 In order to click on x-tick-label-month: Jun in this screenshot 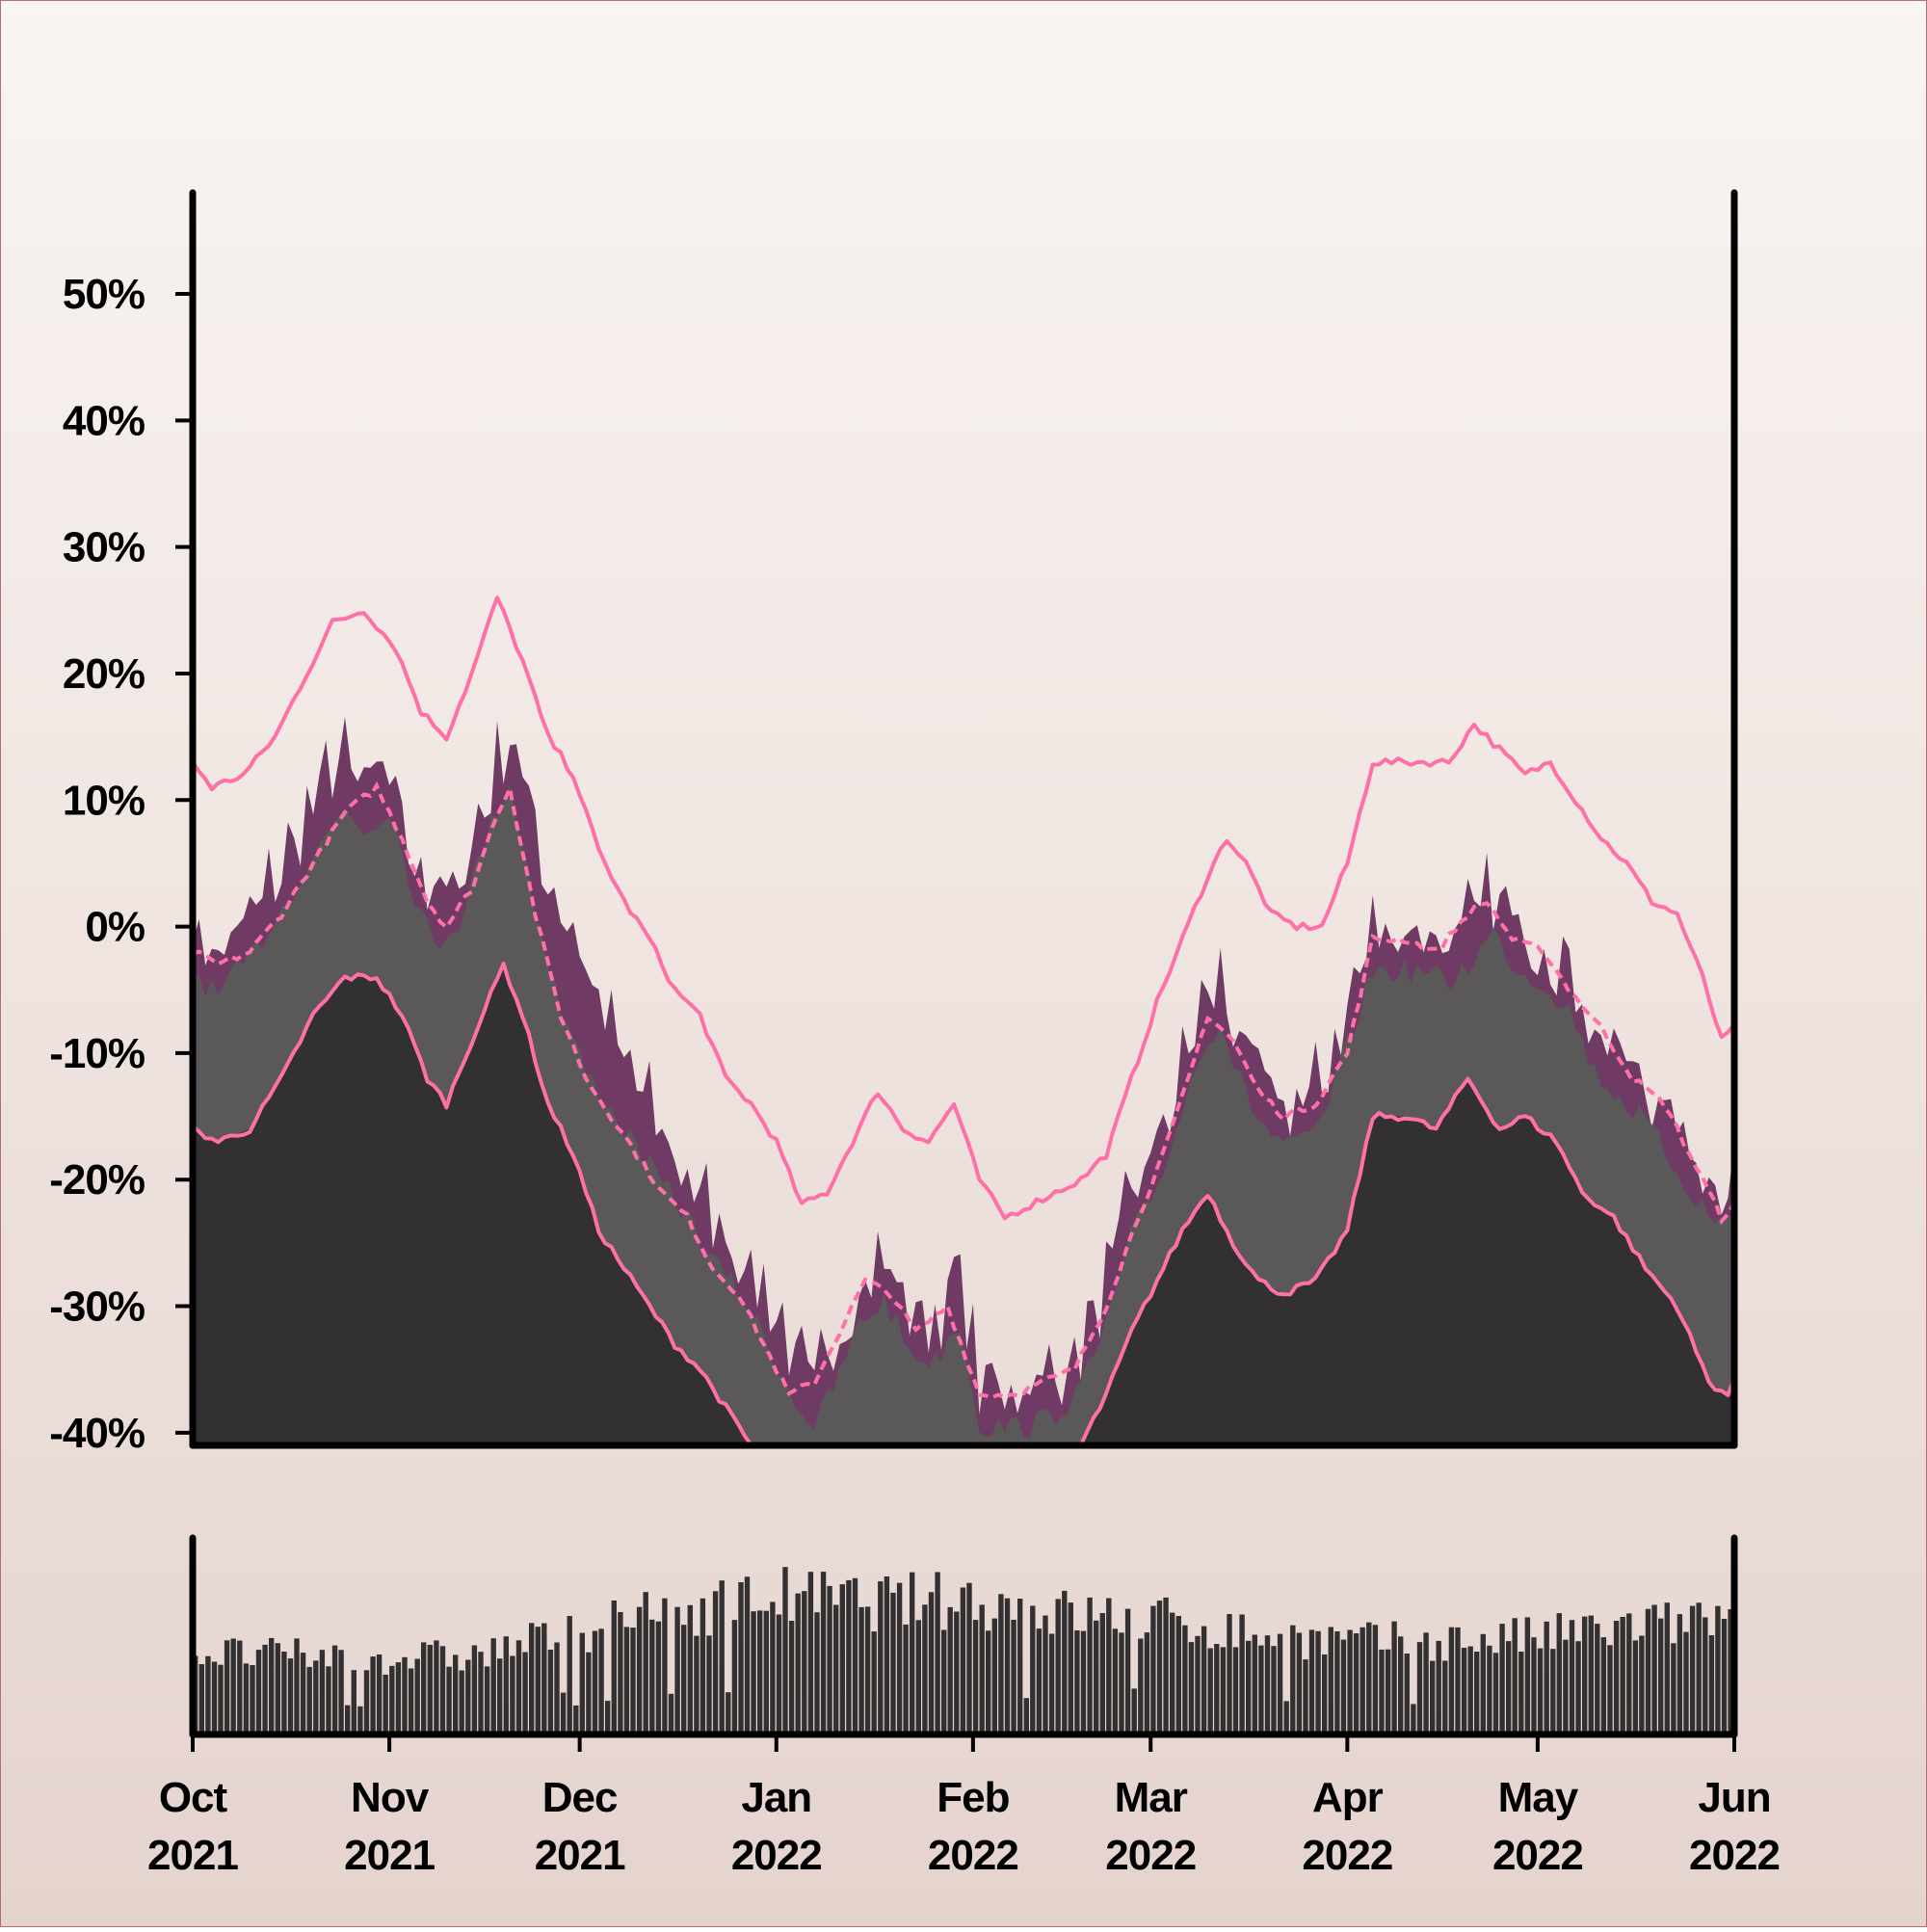, I will do `click(1734, 1797)`.